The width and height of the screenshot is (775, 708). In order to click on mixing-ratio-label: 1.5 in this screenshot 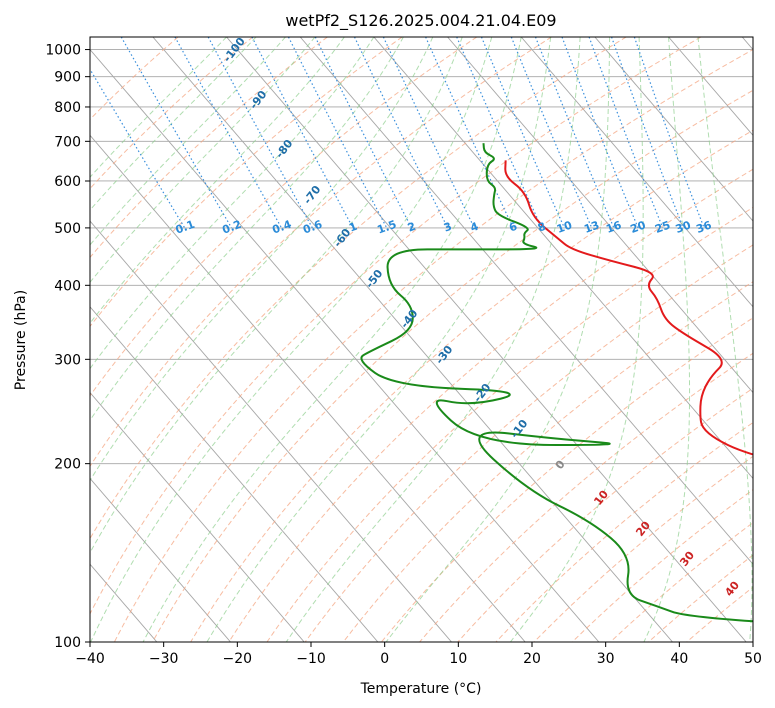, I will do `click(387, 227)`.